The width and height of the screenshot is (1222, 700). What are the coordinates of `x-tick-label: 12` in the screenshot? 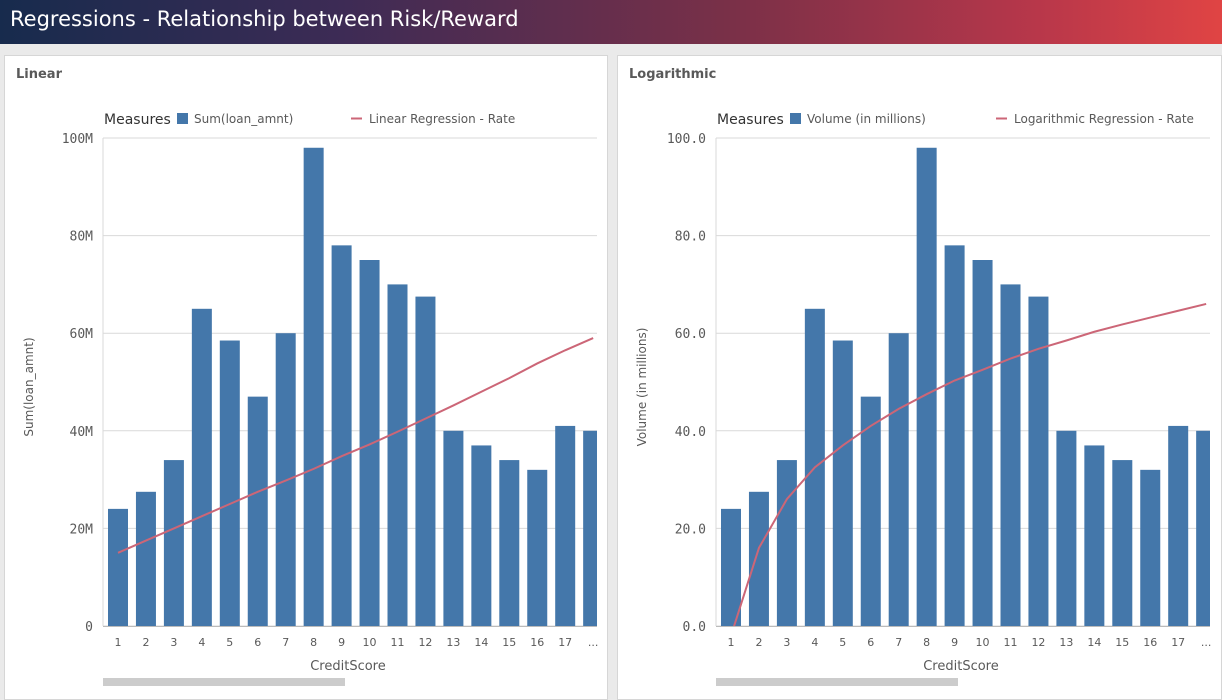 It's located at (425, 642).